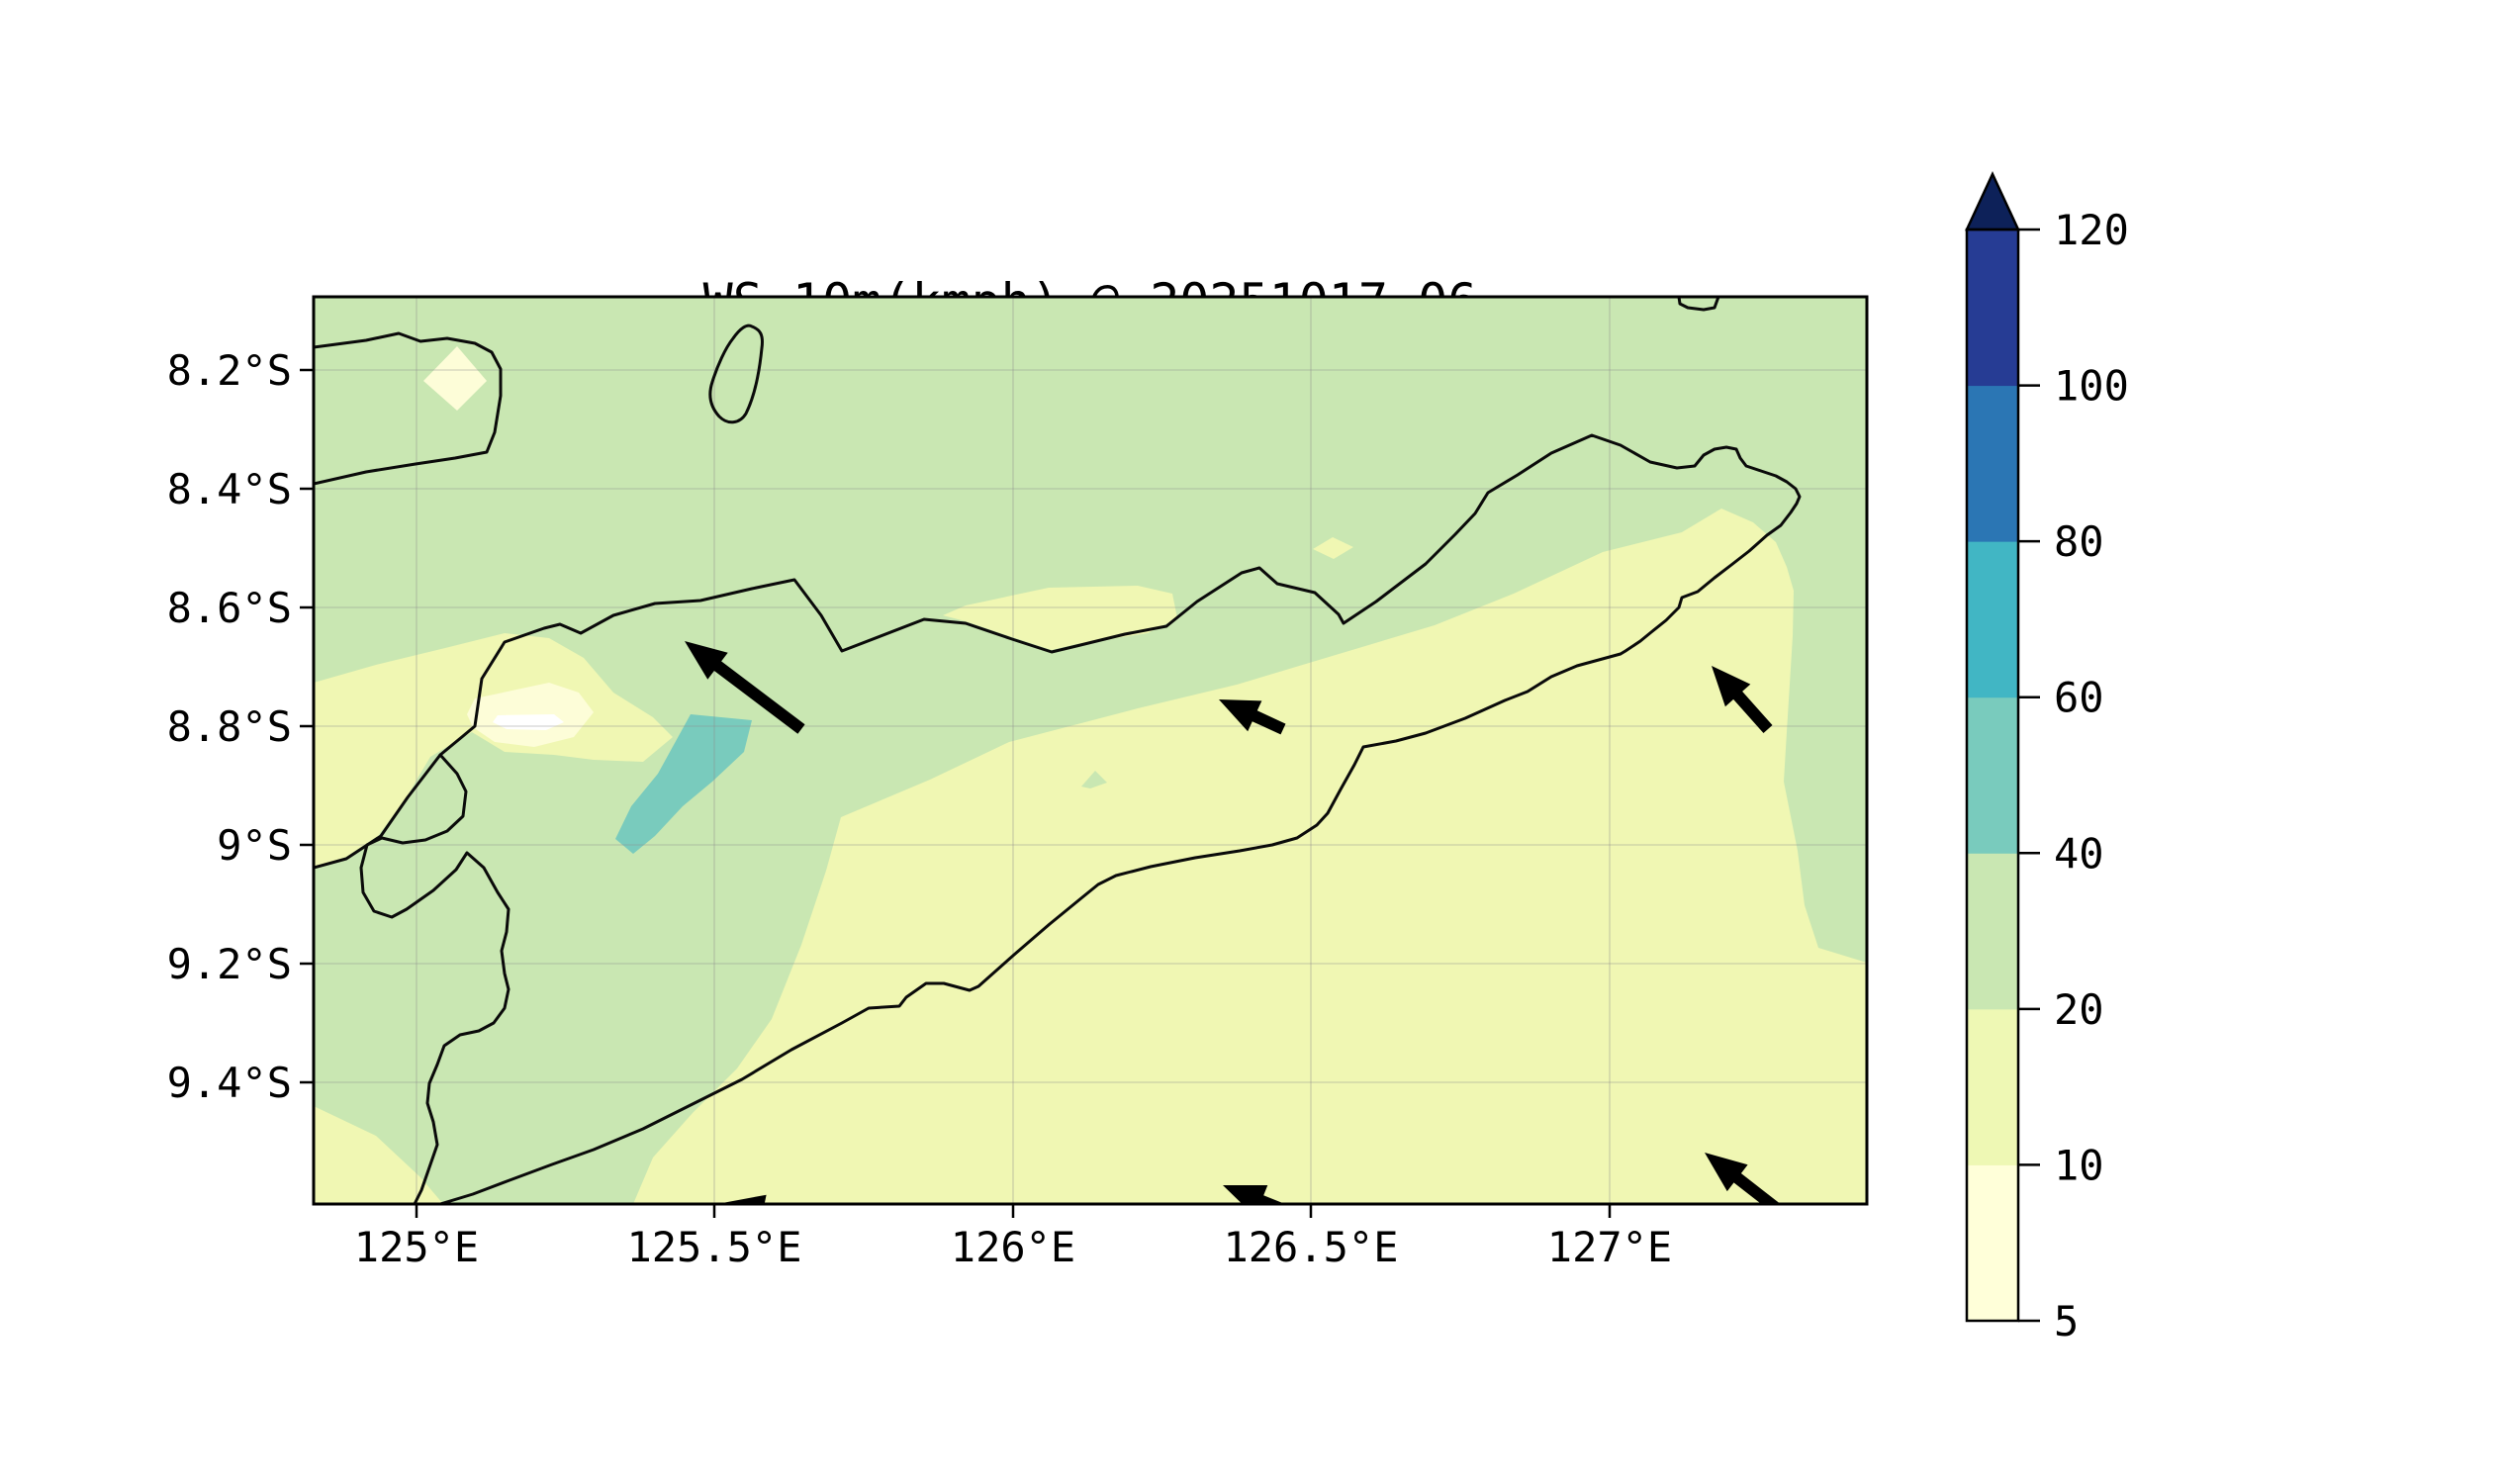 This screenshot has width=2504, height=1484. I want to click on coastline-alor, so click(408, 408).